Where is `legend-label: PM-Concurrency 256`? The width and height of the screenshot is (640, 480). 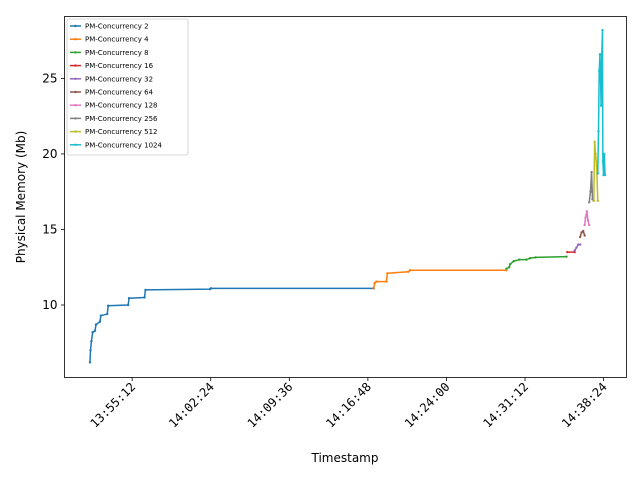
legend-label: PM-Concurrency 256 is located at coordinates (121, 119).